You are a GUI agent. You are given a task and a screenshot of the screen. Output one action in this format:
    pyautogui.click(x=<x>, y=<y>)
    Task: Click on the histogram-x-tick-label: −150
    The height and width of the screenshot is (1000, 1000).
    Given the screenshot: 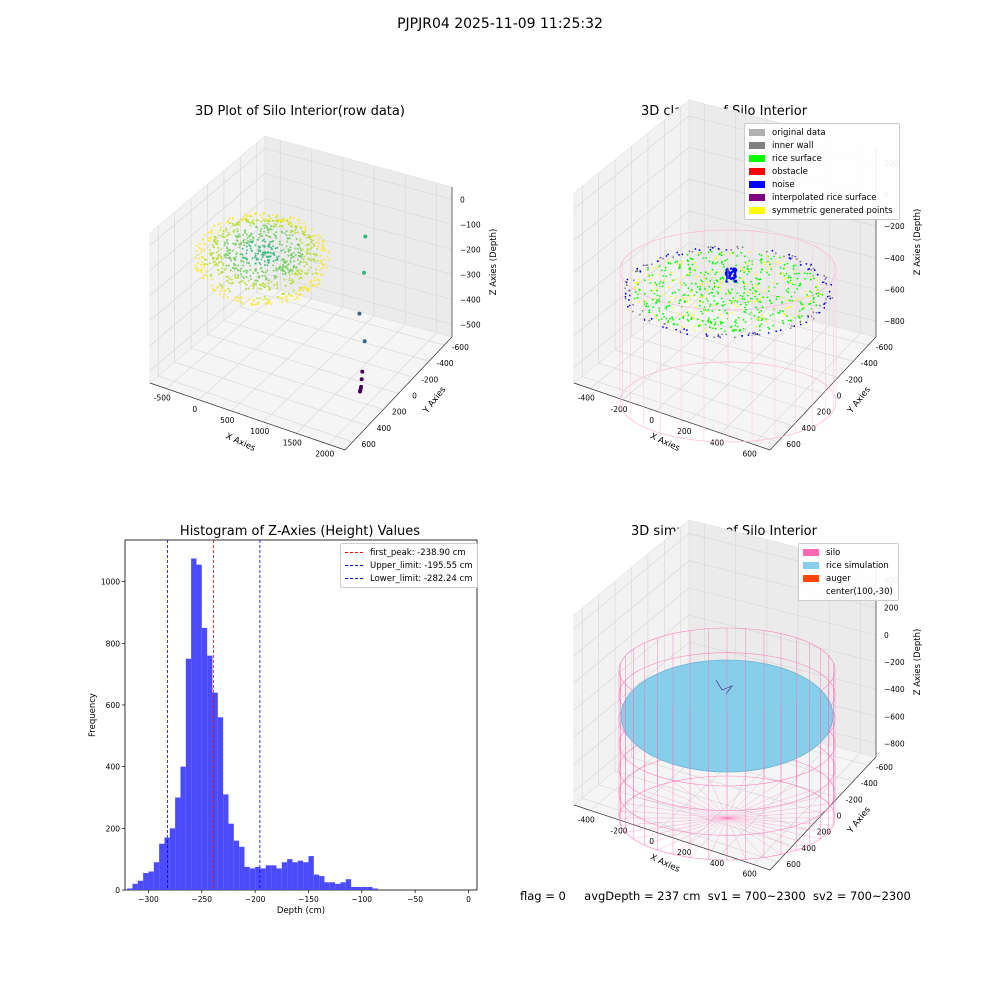 What is the action you would take?
    pyautogui.click(x=308, y=899)
    